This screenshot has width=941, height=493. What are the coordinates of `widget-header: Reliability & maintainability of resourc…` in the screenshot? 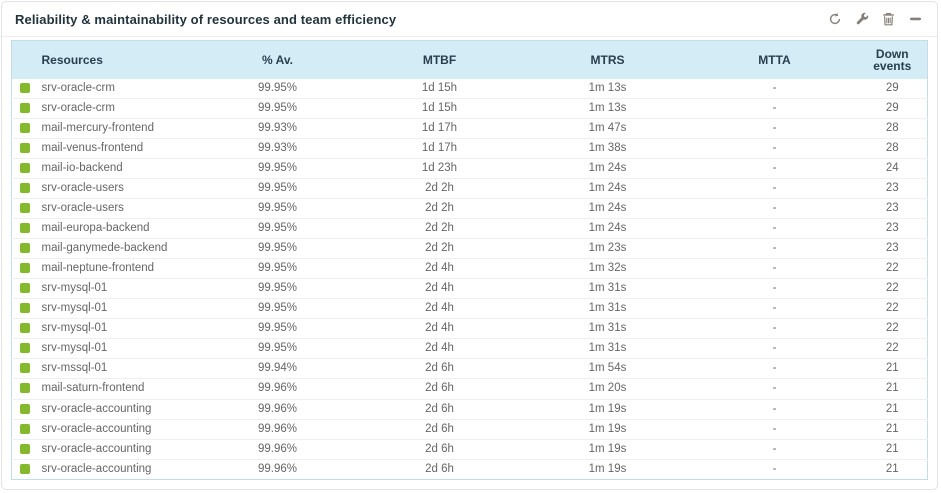 It's located at (469, 19).